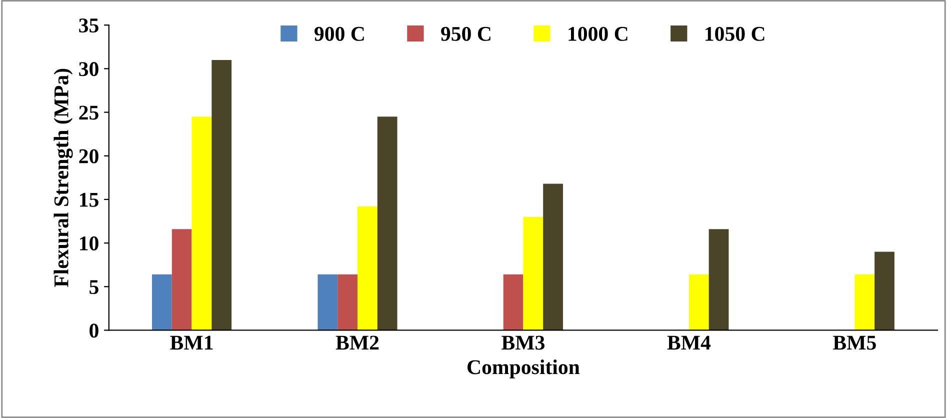 Image resolution: width=947 pixels, height=418 pixels. I want to click on x-tick-label: BM2, so click(357, 343).